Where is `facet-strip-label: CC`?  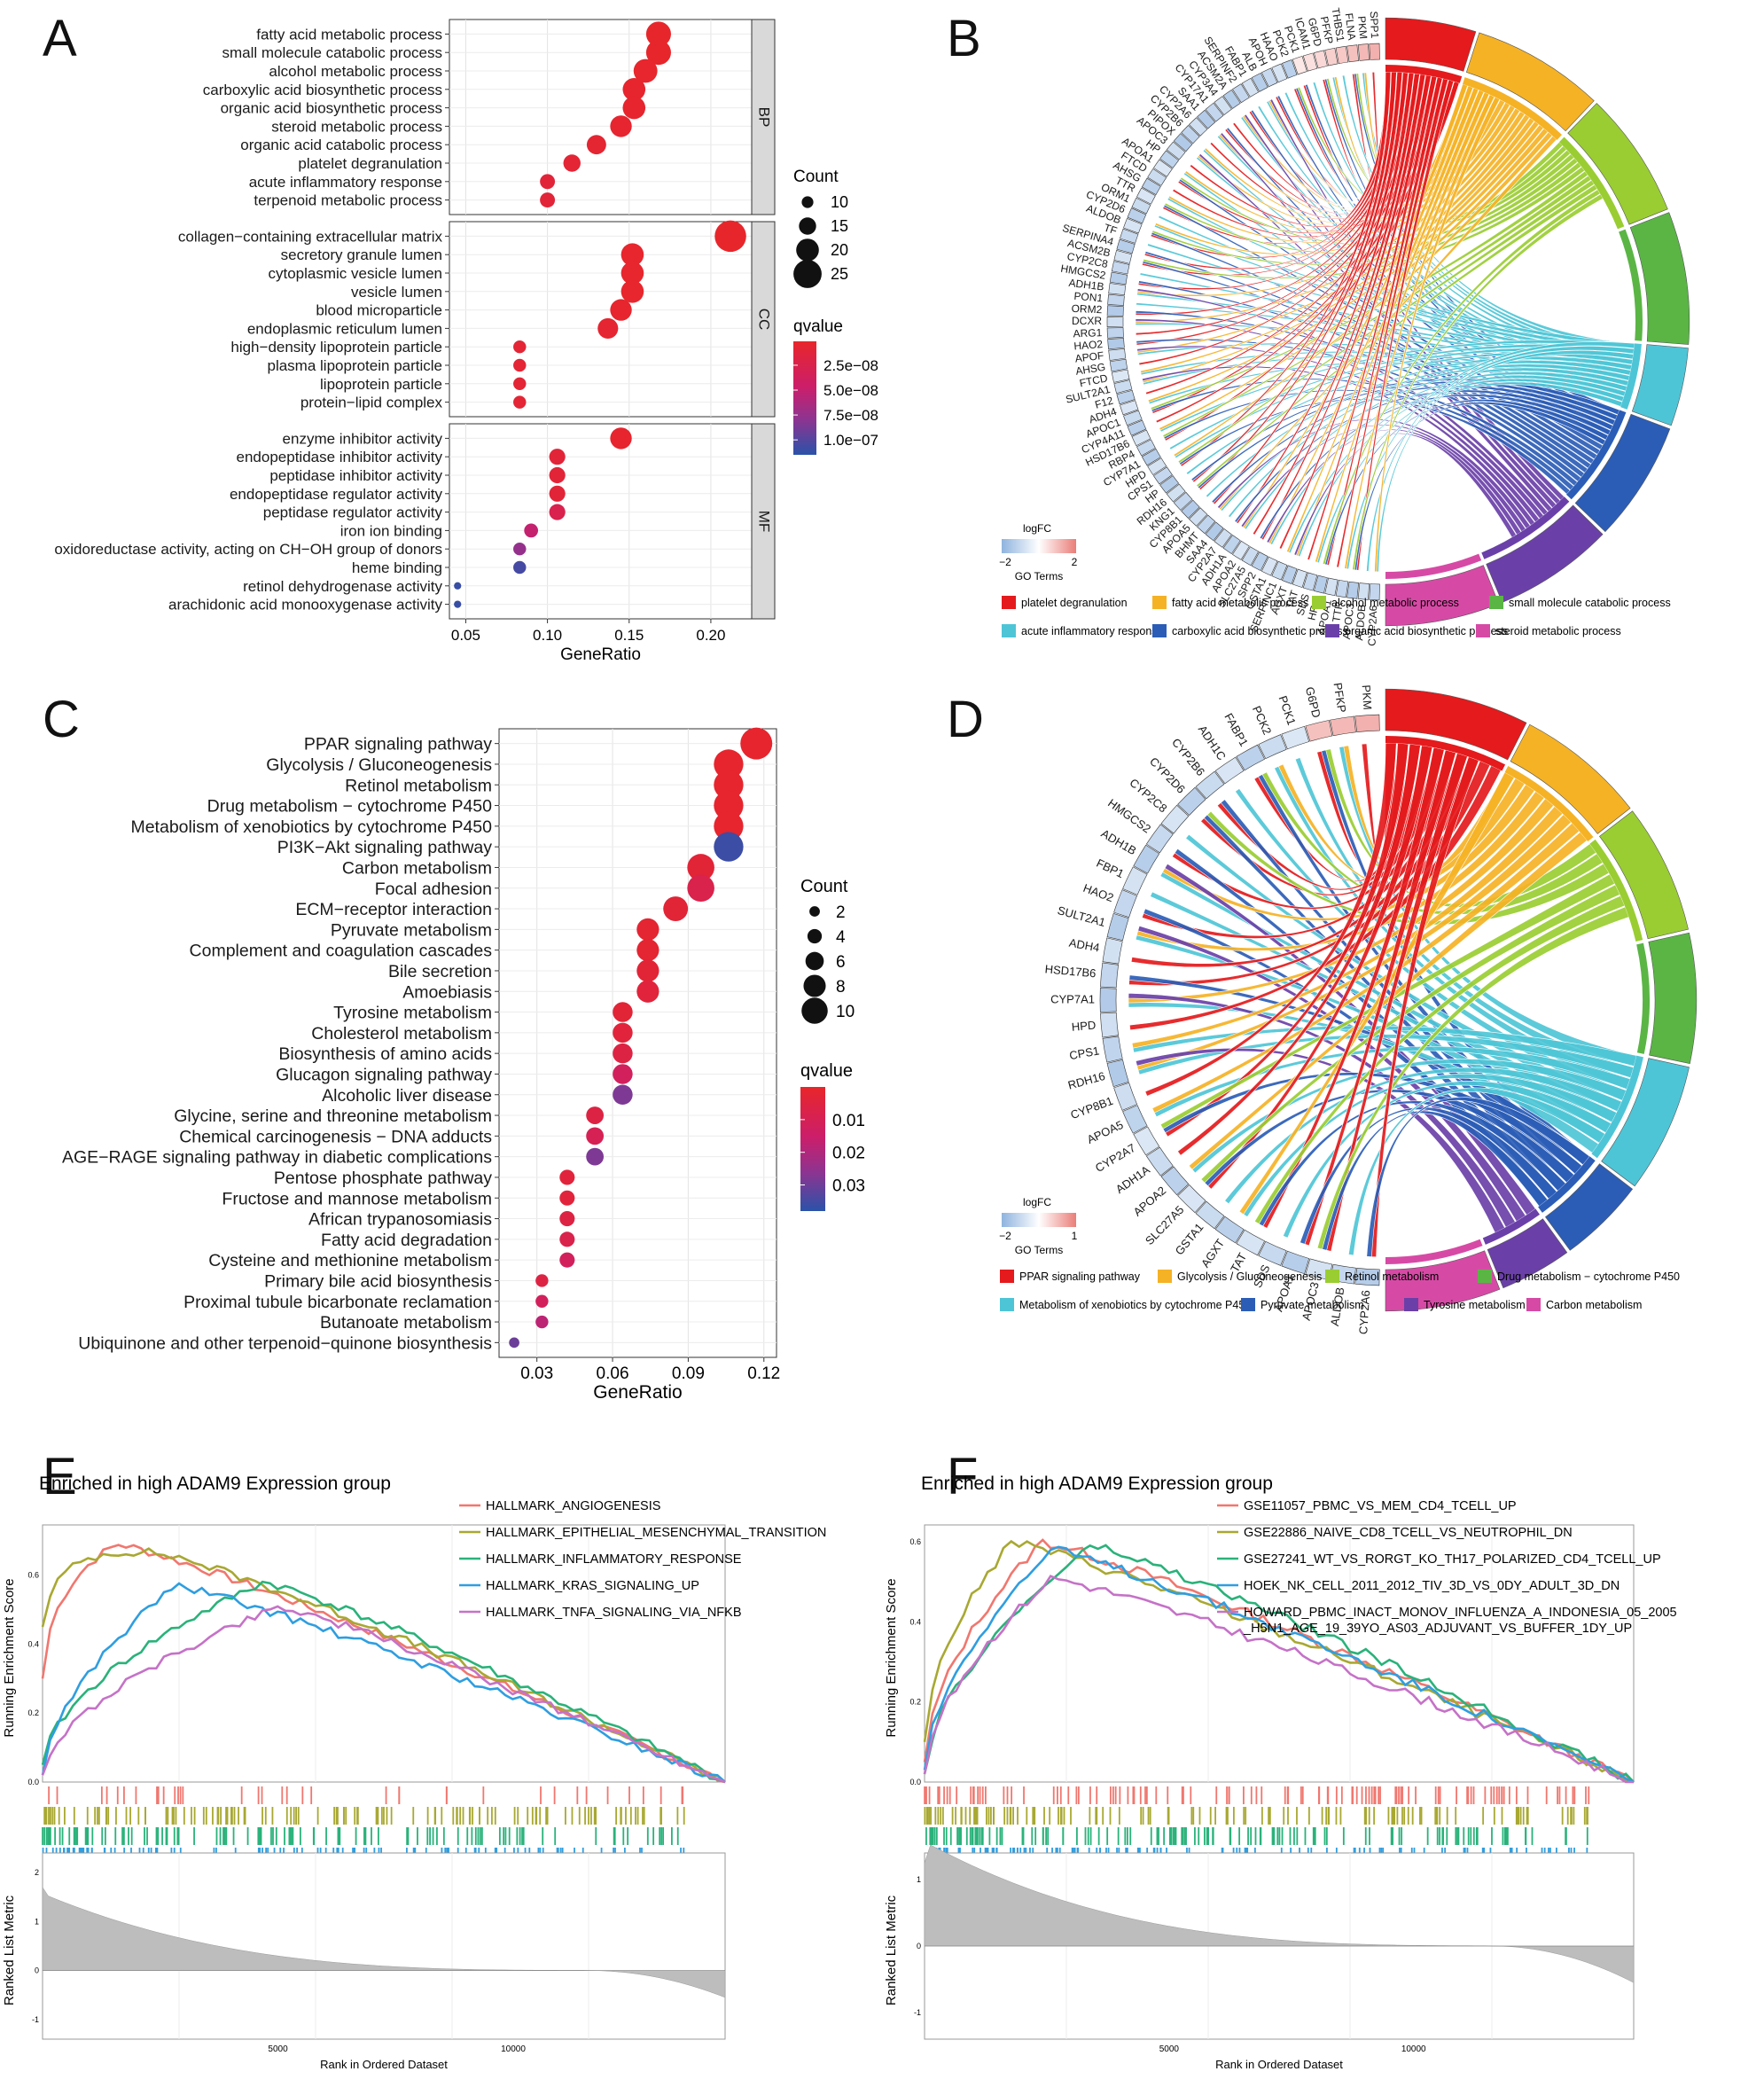 facet-strip-label: CC is located at coordinates (764, 320).